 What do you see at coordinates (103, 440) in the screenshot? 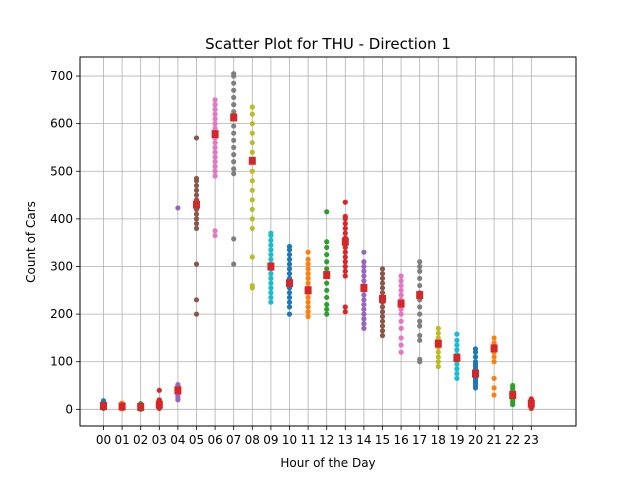
I see `x-tick-label: 00` at bounding box center [103, 440].